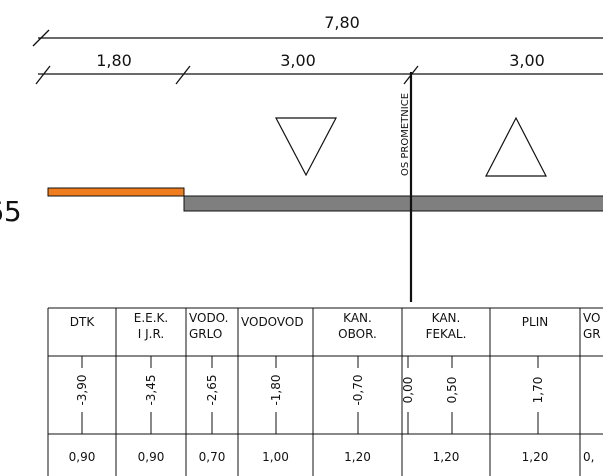  Describe the element at coordinates (535, 322) in the screenshot. I see `table-header-cell: PLIN` at that location.